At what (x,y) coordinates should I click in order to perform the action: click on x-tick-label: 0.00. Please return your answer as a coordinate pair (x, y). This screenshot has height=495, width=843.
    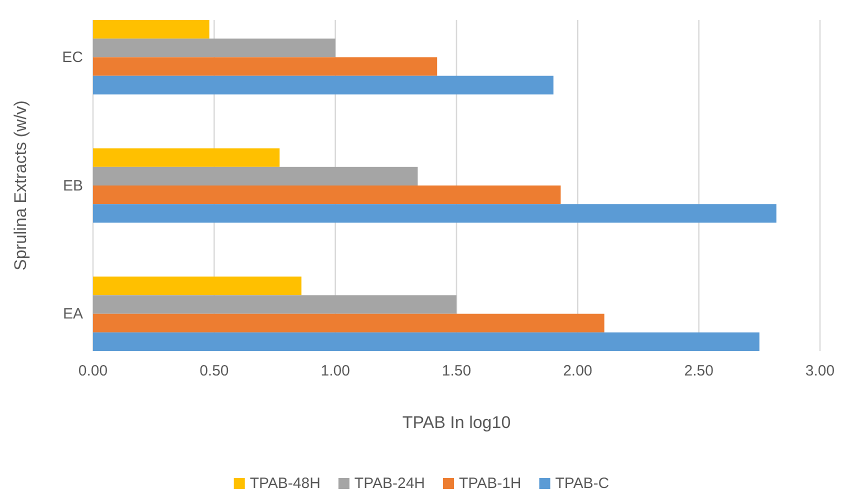
    Looking at the image, I should click on (93, 371).